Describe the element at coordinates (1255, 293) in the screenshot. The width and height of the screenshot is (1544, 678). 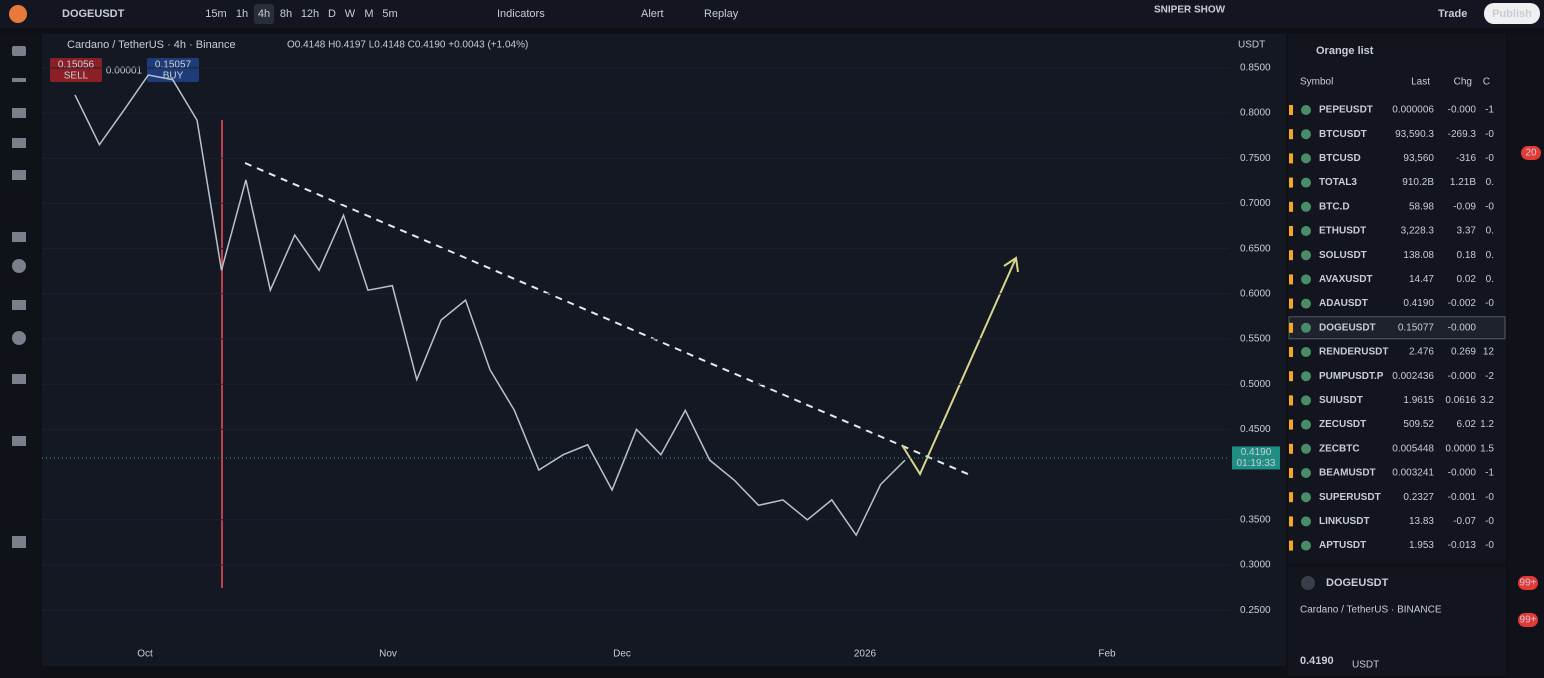
I see `y-tick-label: 0.6000` at that location.